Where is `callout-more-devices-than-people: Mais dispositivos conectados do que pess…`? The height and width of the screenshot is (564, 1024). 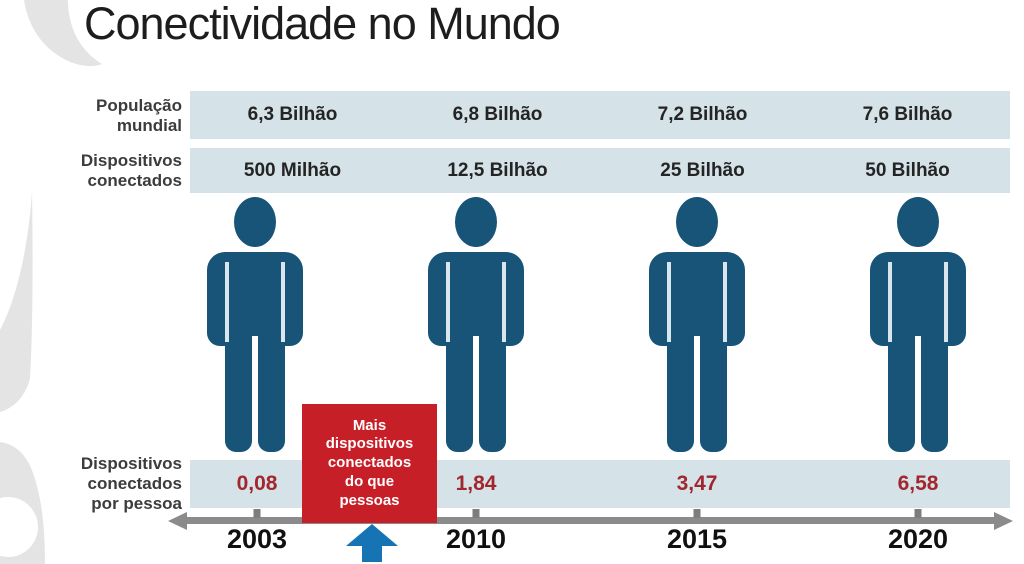 callout-more-devices-than-people: Mais dispositivos conectados do que pess… is located at coordinates (369, 463).